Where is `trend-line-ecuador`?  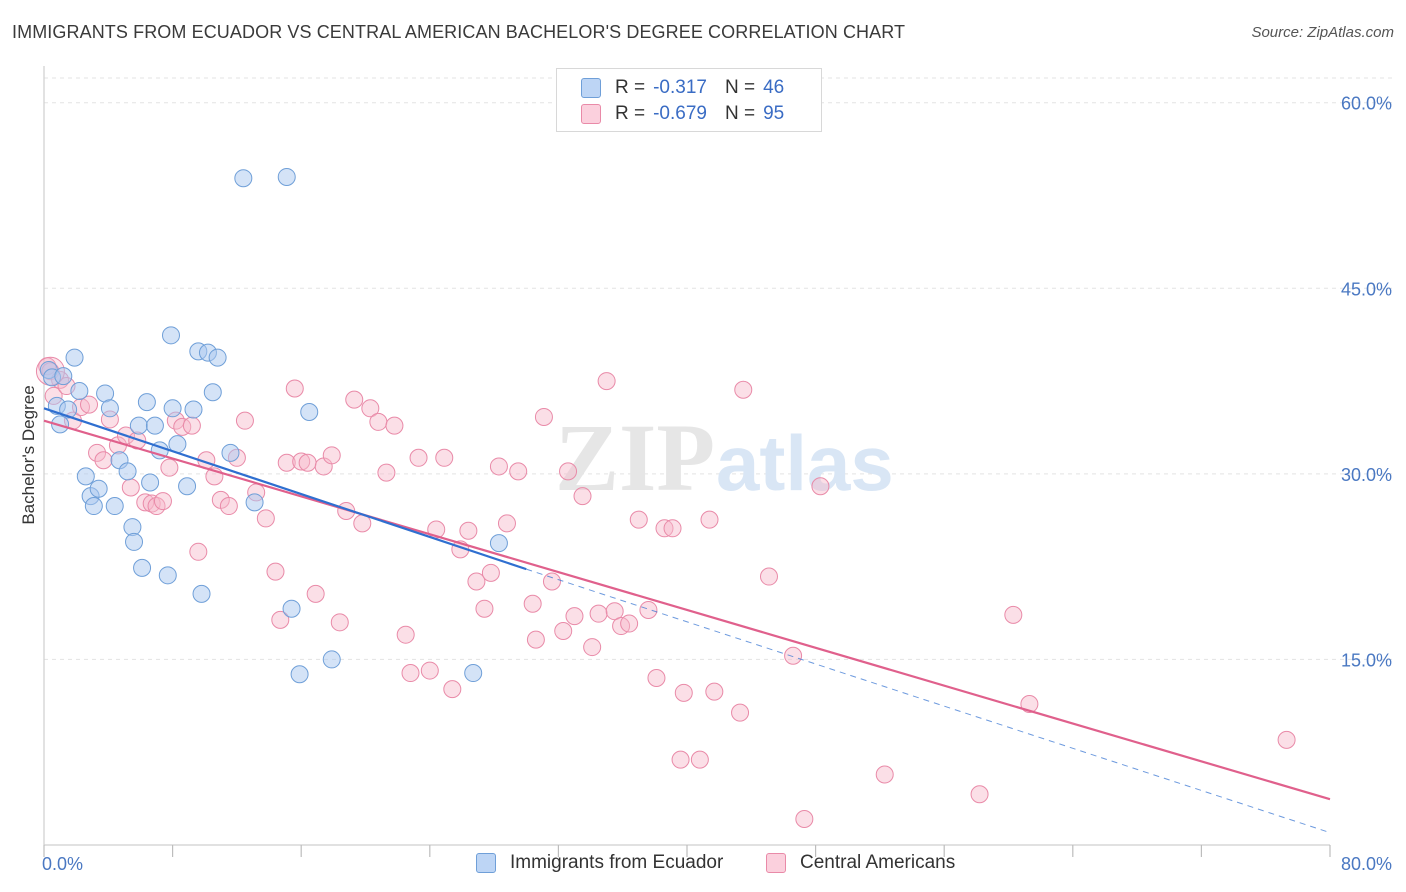 trend-line-ecuador is located at coordinates (285, 489).